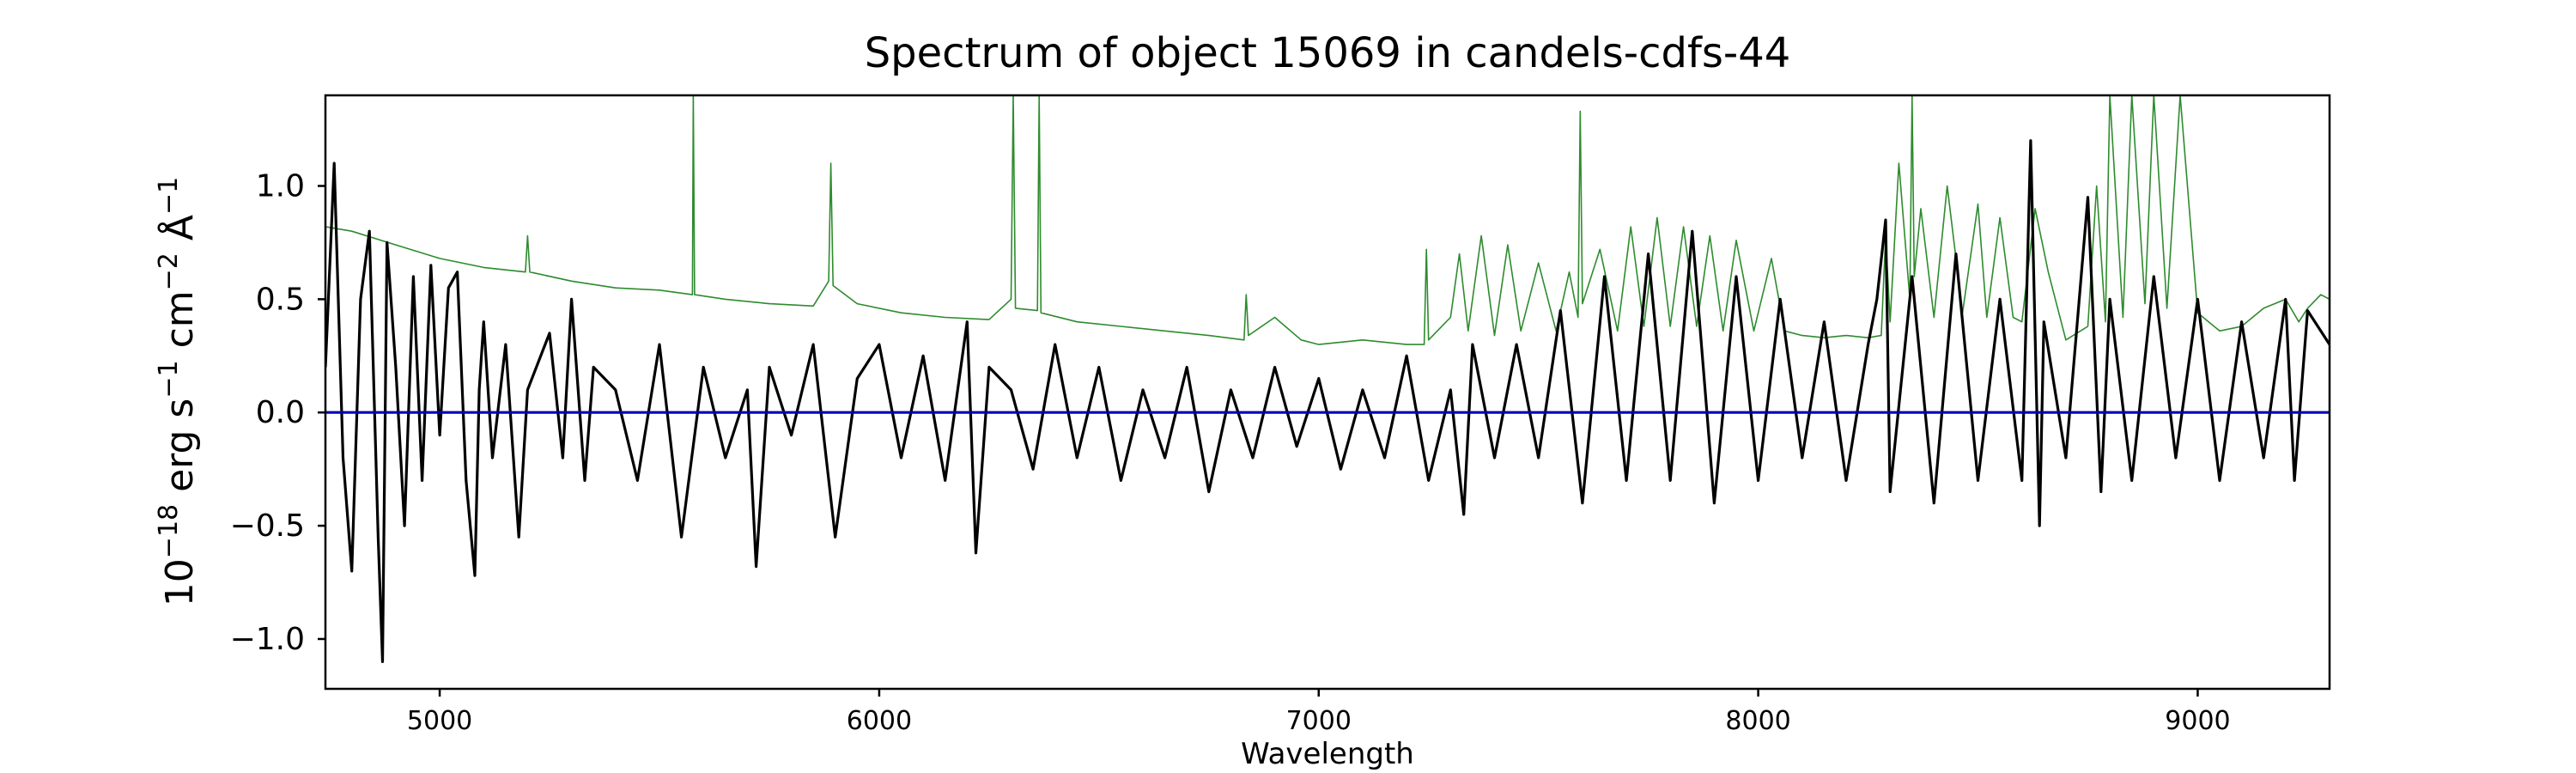 This screenshot has height=773, width=2576. Describe the element at coordinates (268, 526) in the screenshot. I see `y-tick-label: −0.5` at that location.